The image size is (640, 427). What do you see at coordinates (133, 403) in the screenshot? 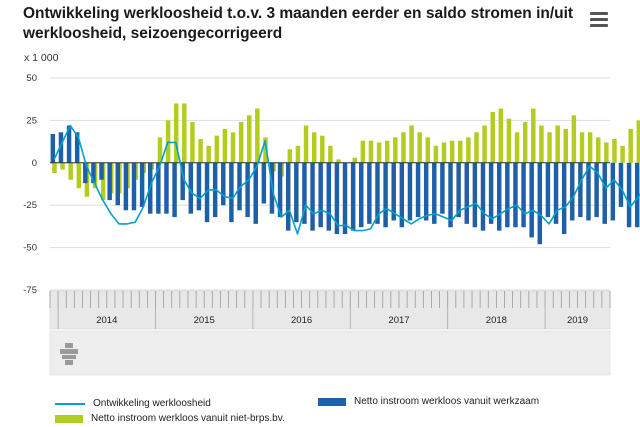
I see `legend-item-line: Ontwikkeling werkloosheid` at bounding box center [133, 403].